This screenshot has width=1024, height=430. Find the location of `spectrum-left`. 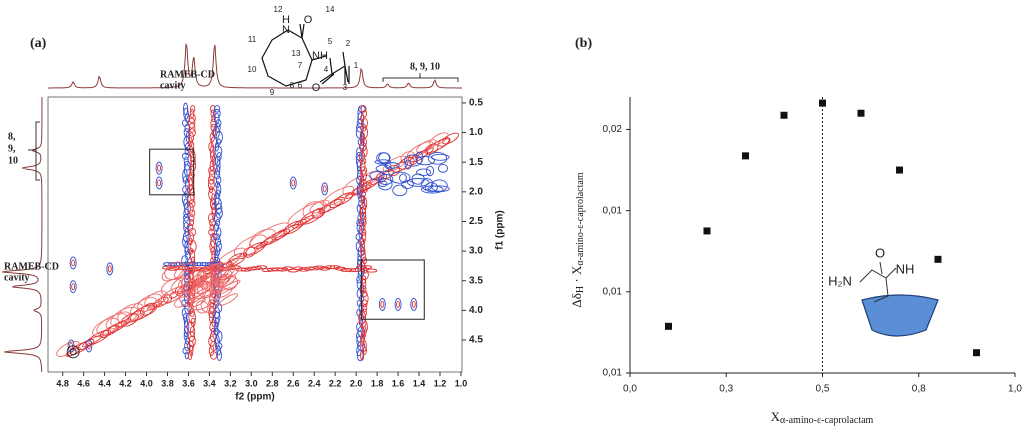

spectrum-left is located at coordinates (22, 234).